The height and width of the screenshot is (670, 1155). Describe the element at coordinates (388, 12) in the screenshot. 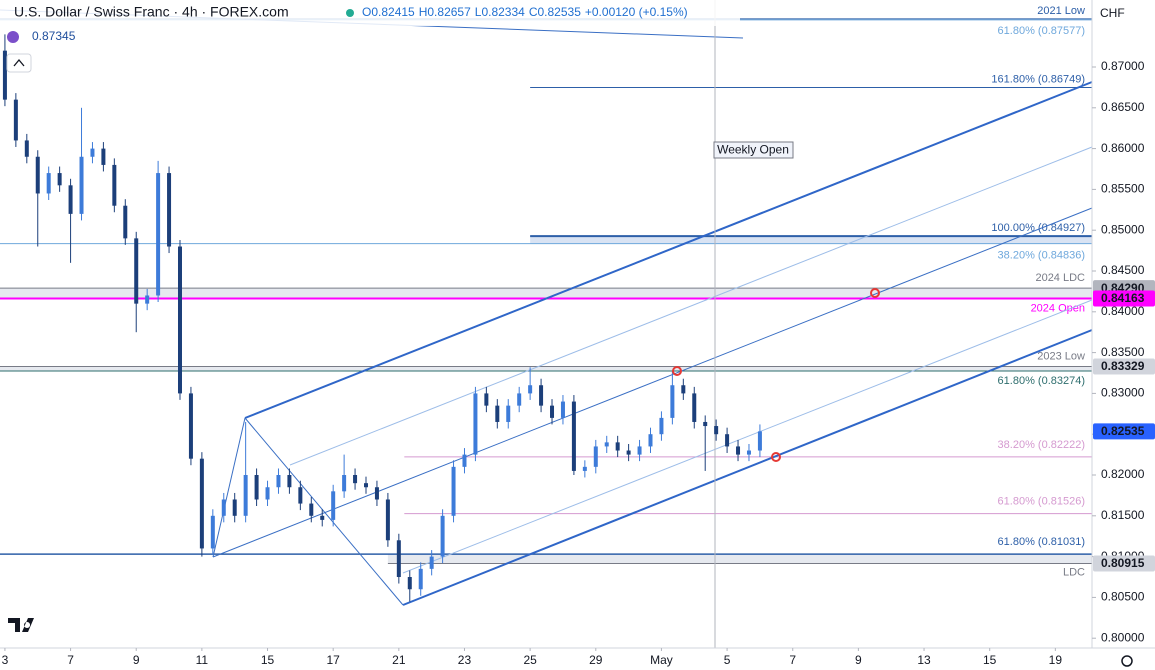

I see `ohlc-field: O0.82415` at that location.